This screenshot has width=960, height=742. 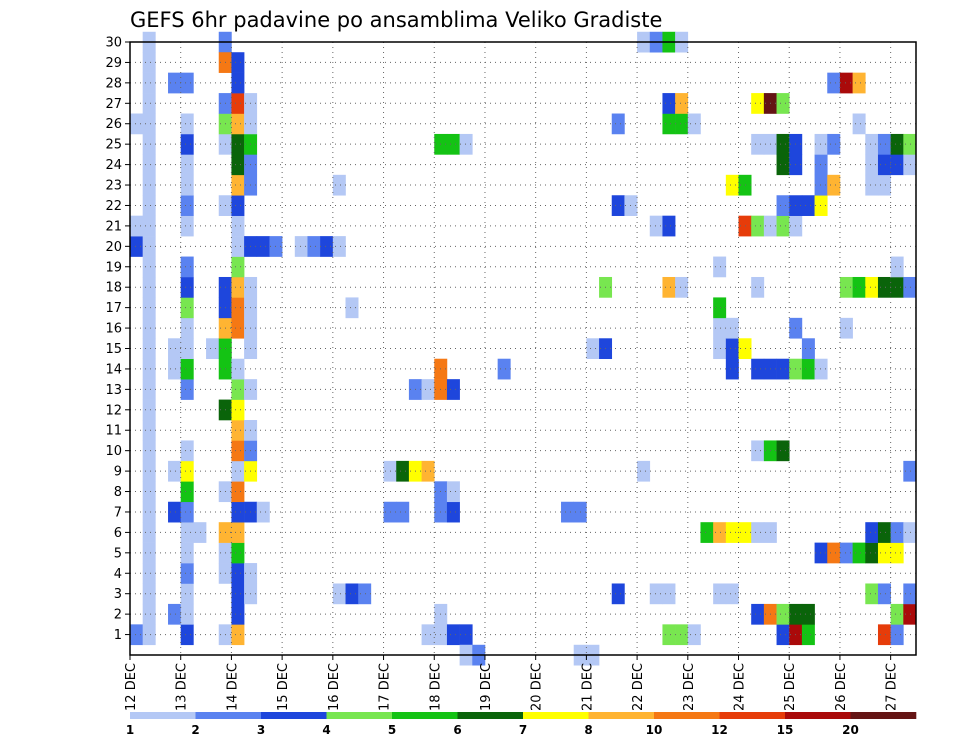 What do you see at coordinates (118, 574) in the screenshot?
I see `y-tick-label: 4` at bounding box center [118, 574].